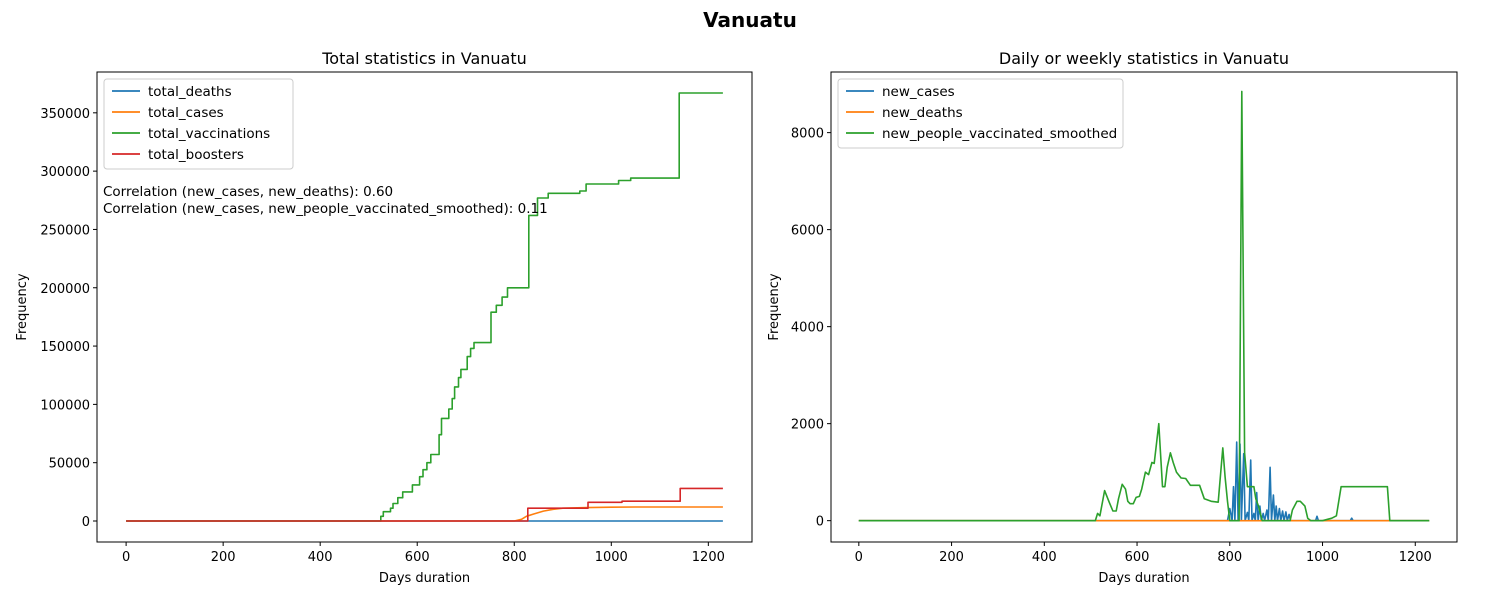 The image size is (1500, 600). What do you see at coordinates (807, 425) in the screenshot?
I see `y-tick-label: 2000` at bounding box center [807, 425].